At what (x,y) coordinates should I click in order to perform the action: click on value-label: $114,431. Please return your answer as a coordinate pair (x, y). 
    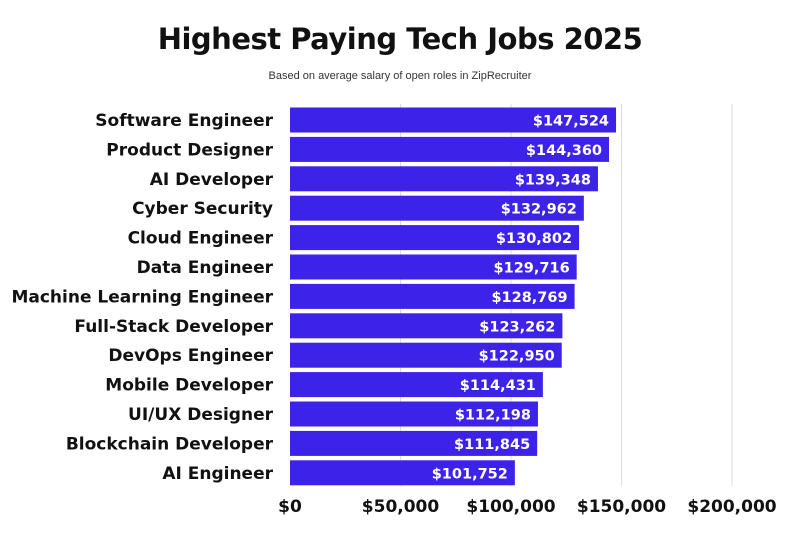
    Looking at the image, I should click on (498, 386).